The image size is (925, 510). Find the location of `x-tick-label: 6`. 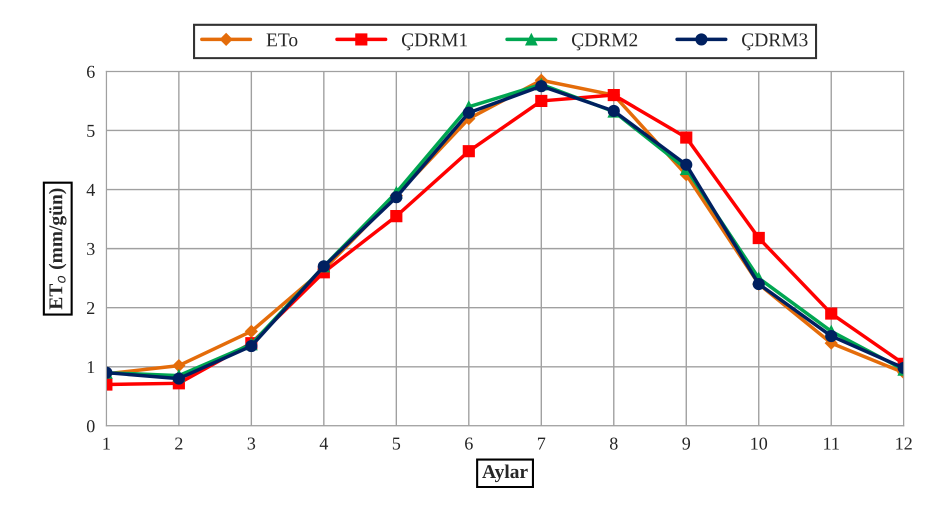

x-tick-label: 6 is located at coordinates (469, 444).